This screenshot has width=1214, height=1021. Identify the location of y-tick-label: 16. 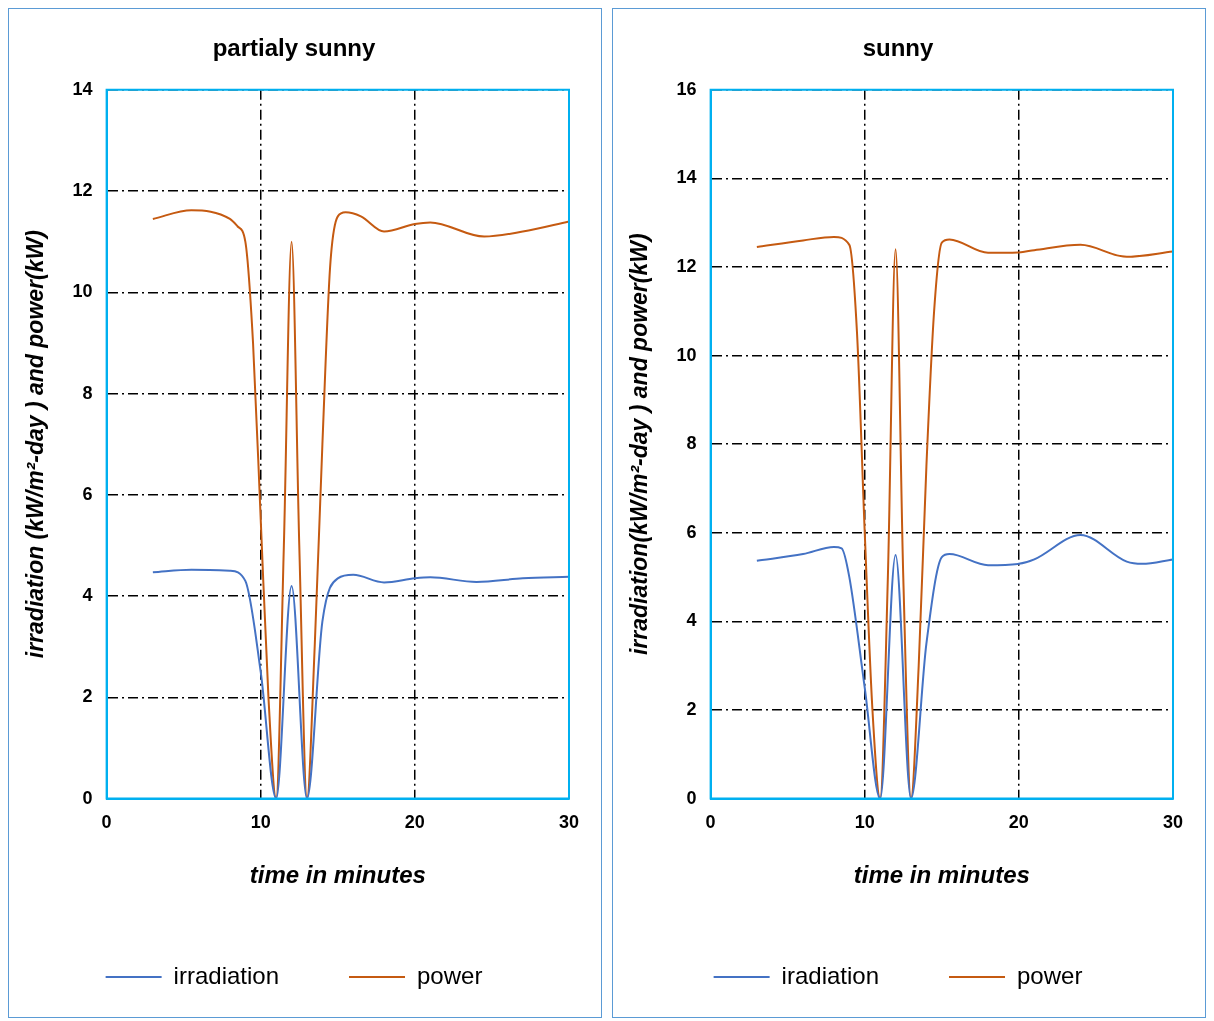
(686, 88).